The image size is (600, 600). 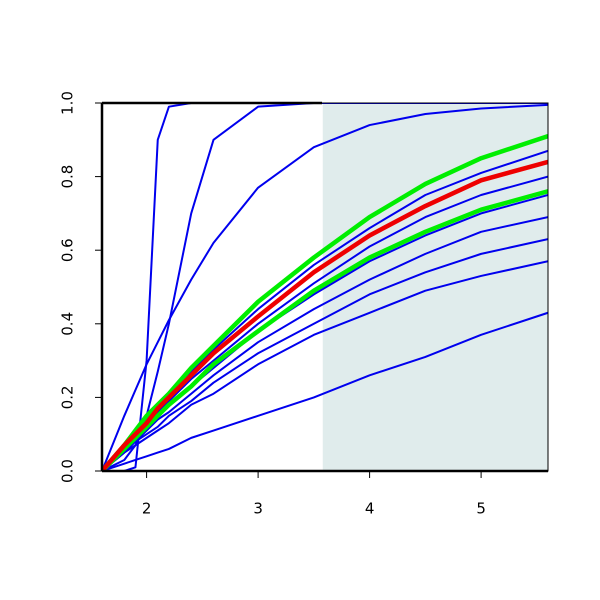 What do you see at coordinates (68, 397) in the screenshot?
I see `y-tick-label: 0.2` at bounding box center [68, 397].